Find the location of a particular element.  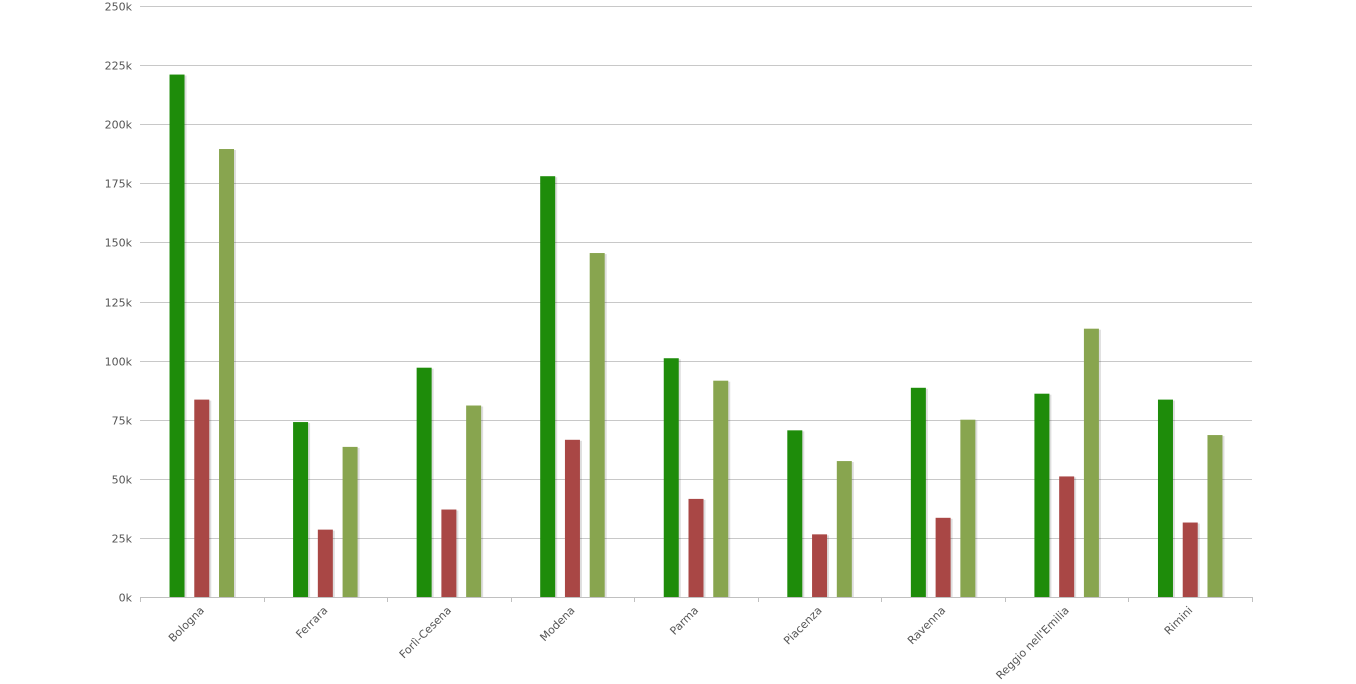

y-tick-label: 50k is located at coordinates (122, 480).